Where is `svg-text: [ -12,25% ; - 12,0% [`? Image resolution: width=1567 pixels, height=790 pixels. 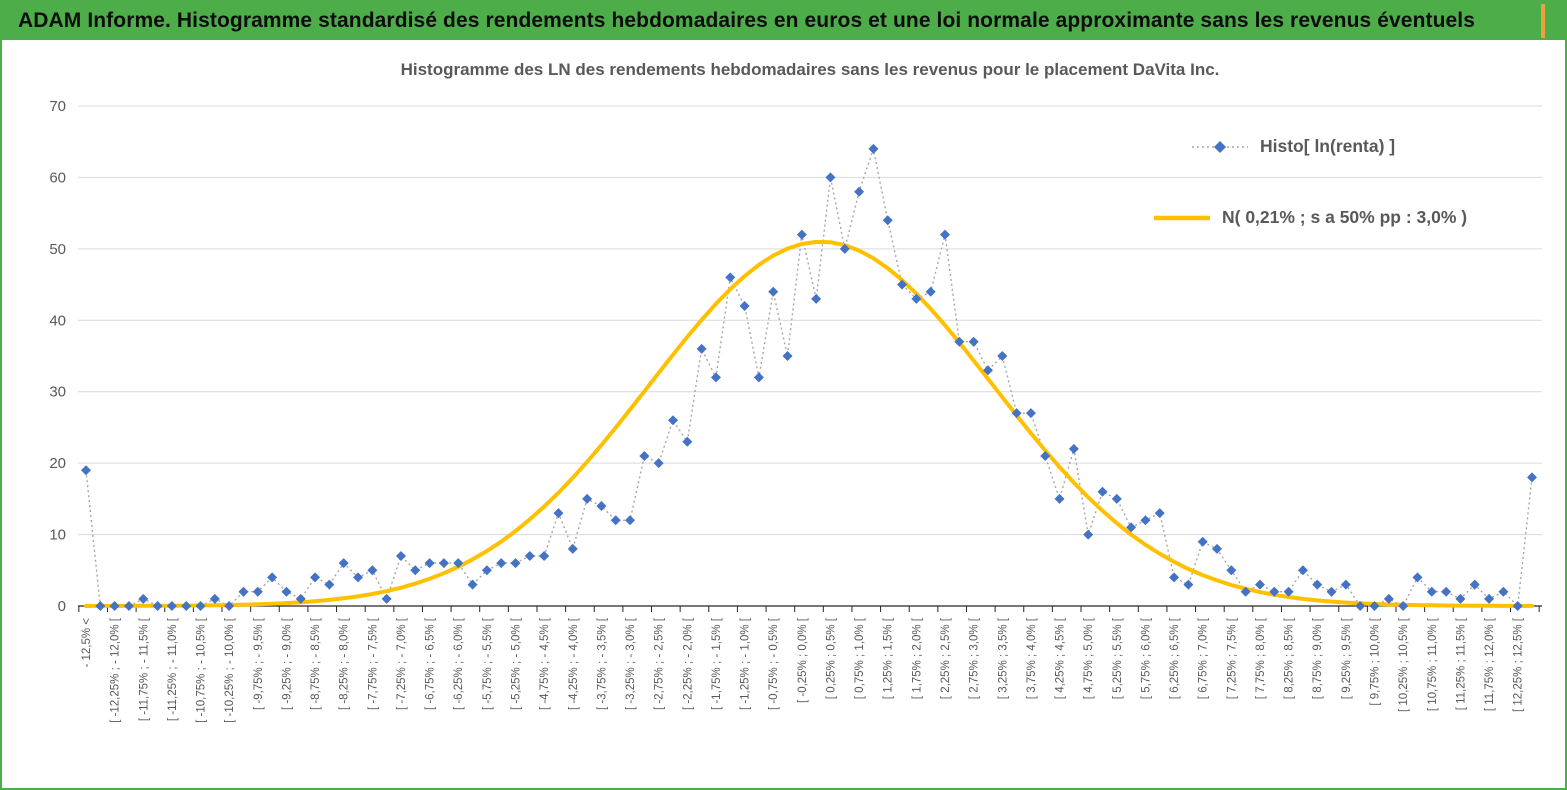
svg-text: [ -12,25% ; - 12,0% [ is located at coordinates (116, 670).